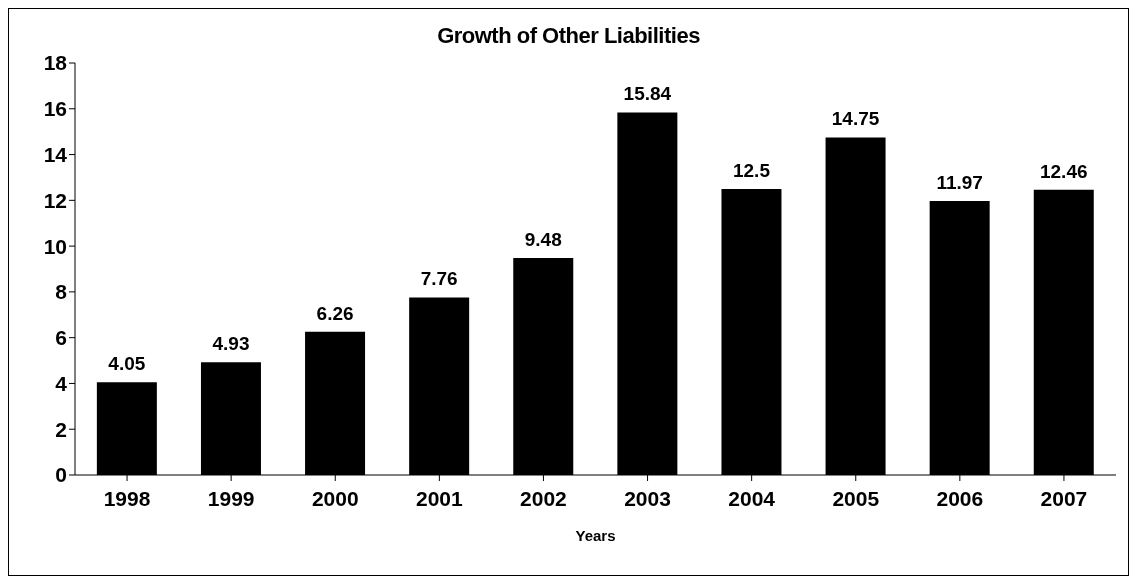  I want to click on data-label: 15.84, so click(647, 94).